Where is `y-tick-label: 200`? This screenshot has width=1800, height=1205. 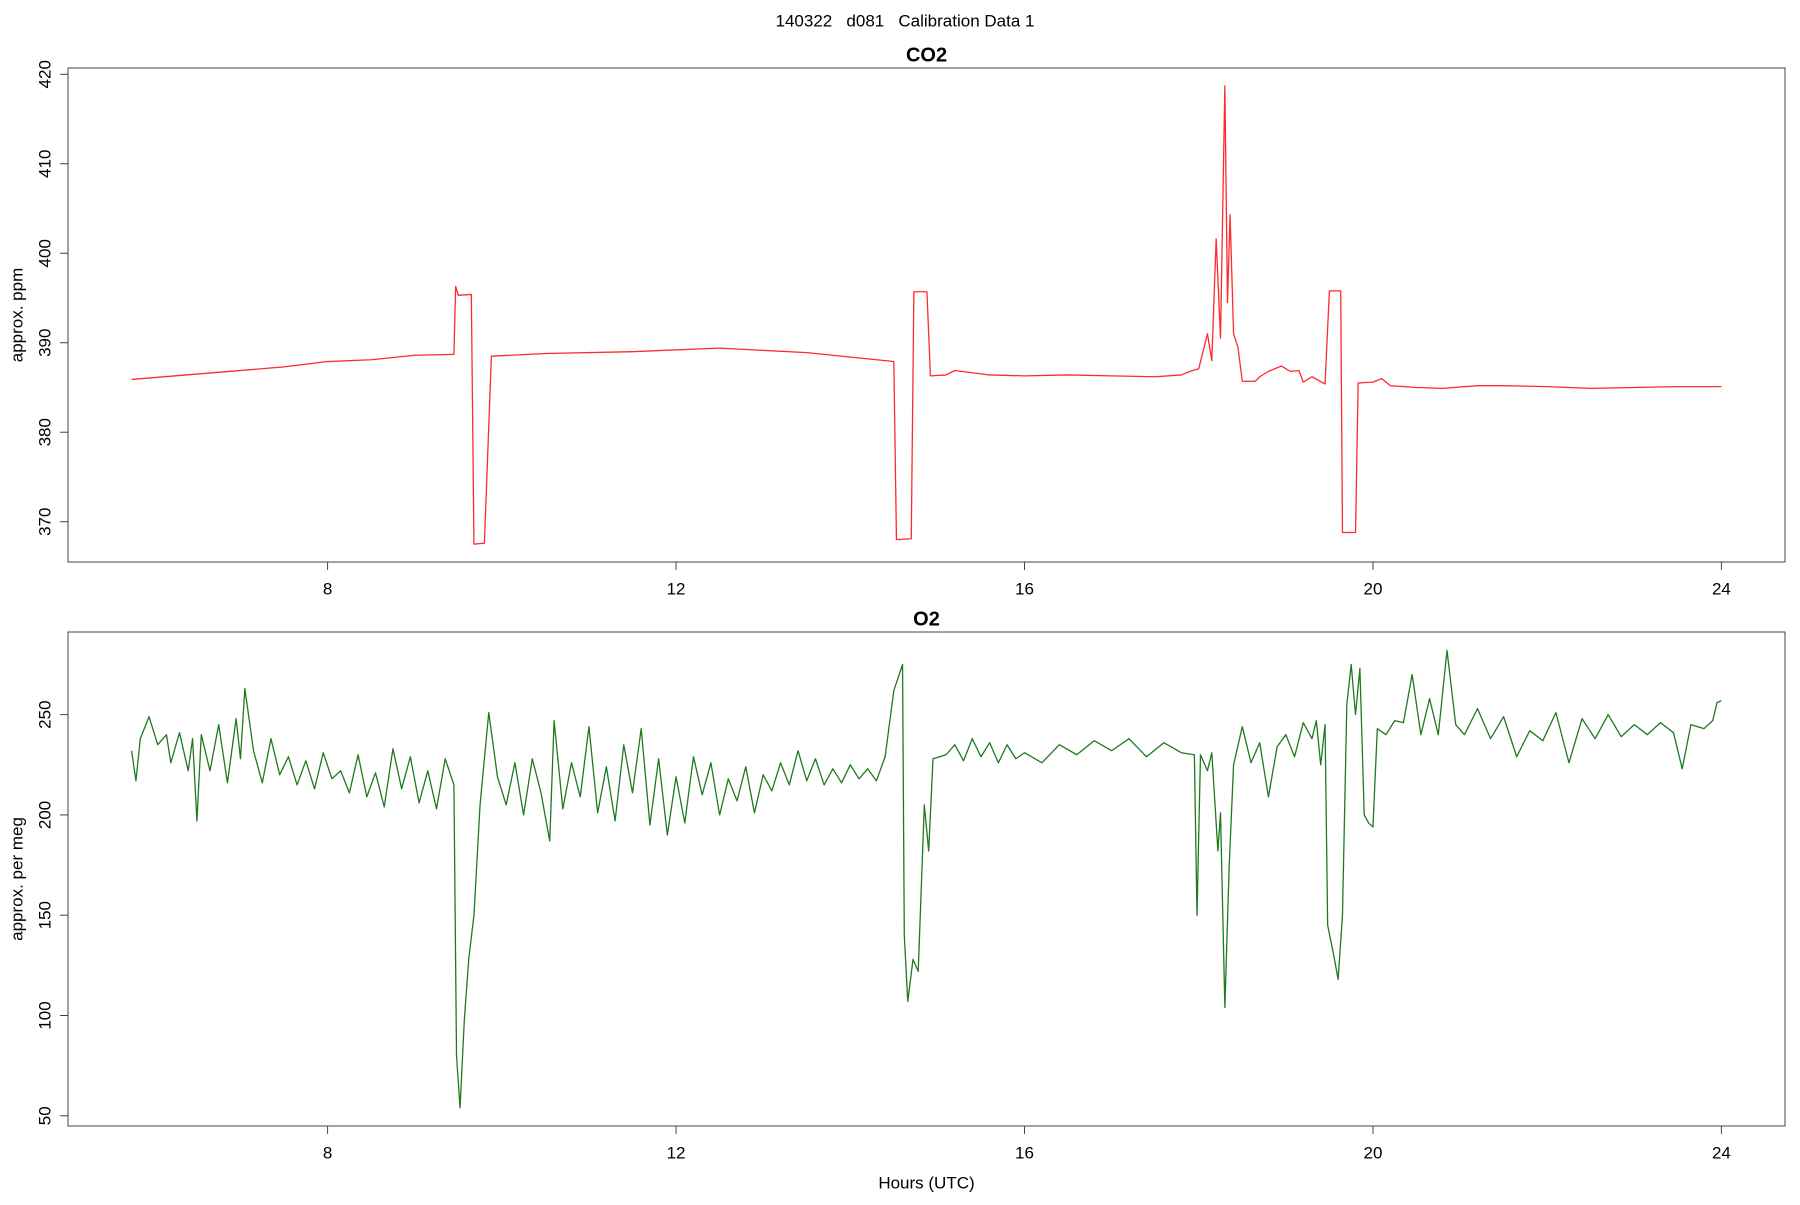
y-tick-label: 200 is located at coordinates (44, 815).